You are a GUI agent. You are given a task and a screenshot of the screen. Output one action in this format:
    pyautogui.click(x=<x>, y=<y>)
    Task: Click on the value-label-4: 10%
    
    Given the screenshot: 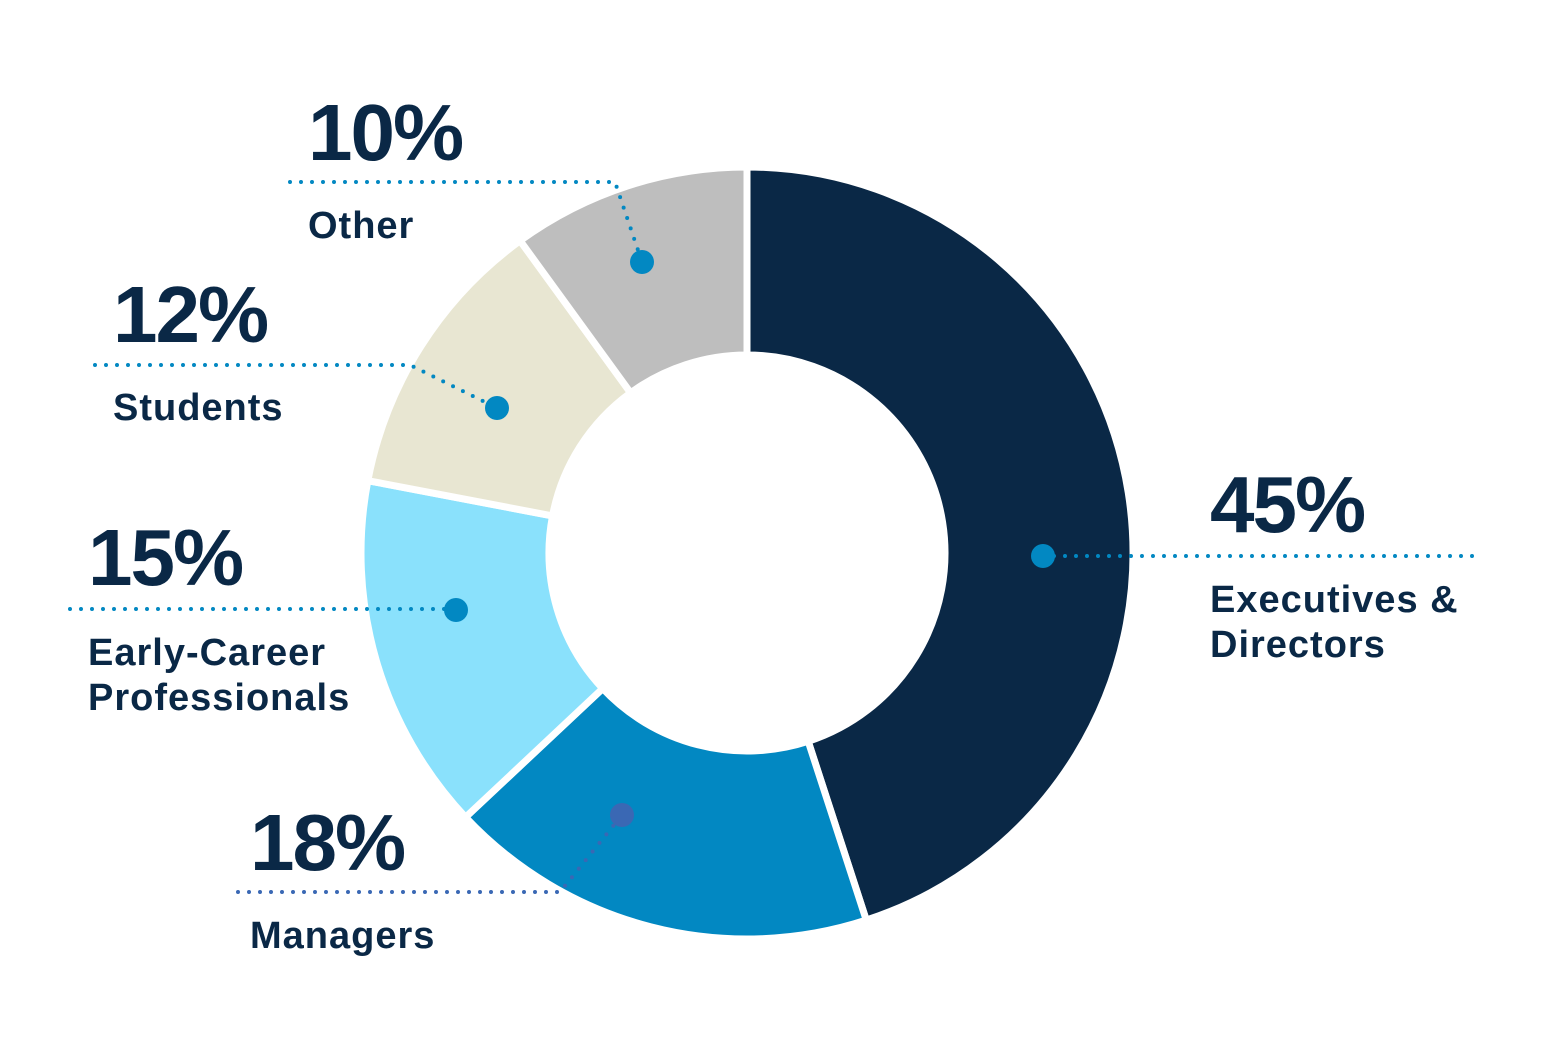 What is the action you would take?
    pyautogui.click(x=385, y=132)
    